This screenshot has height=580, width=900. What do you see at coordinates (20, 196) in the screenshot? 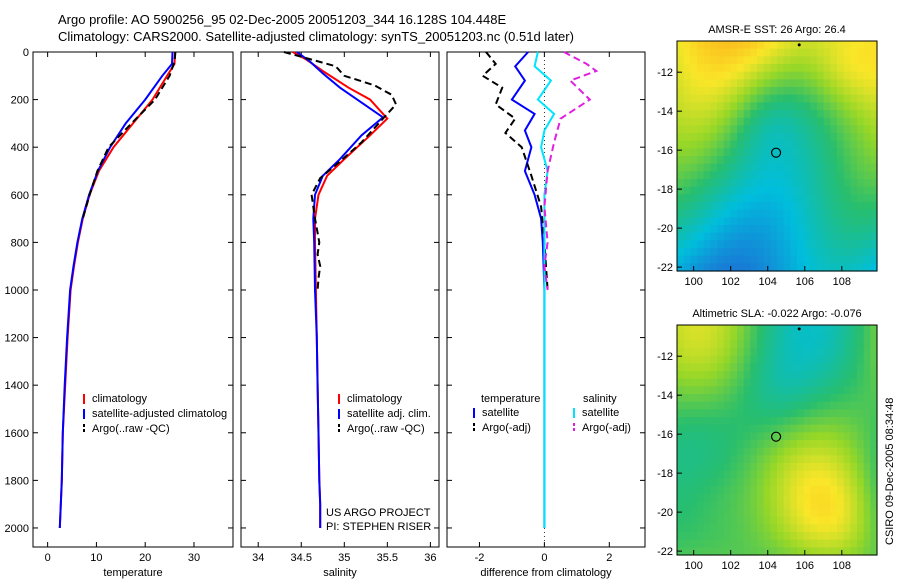
I see `y-tick-label: 600` at bounding box center [20, 196].